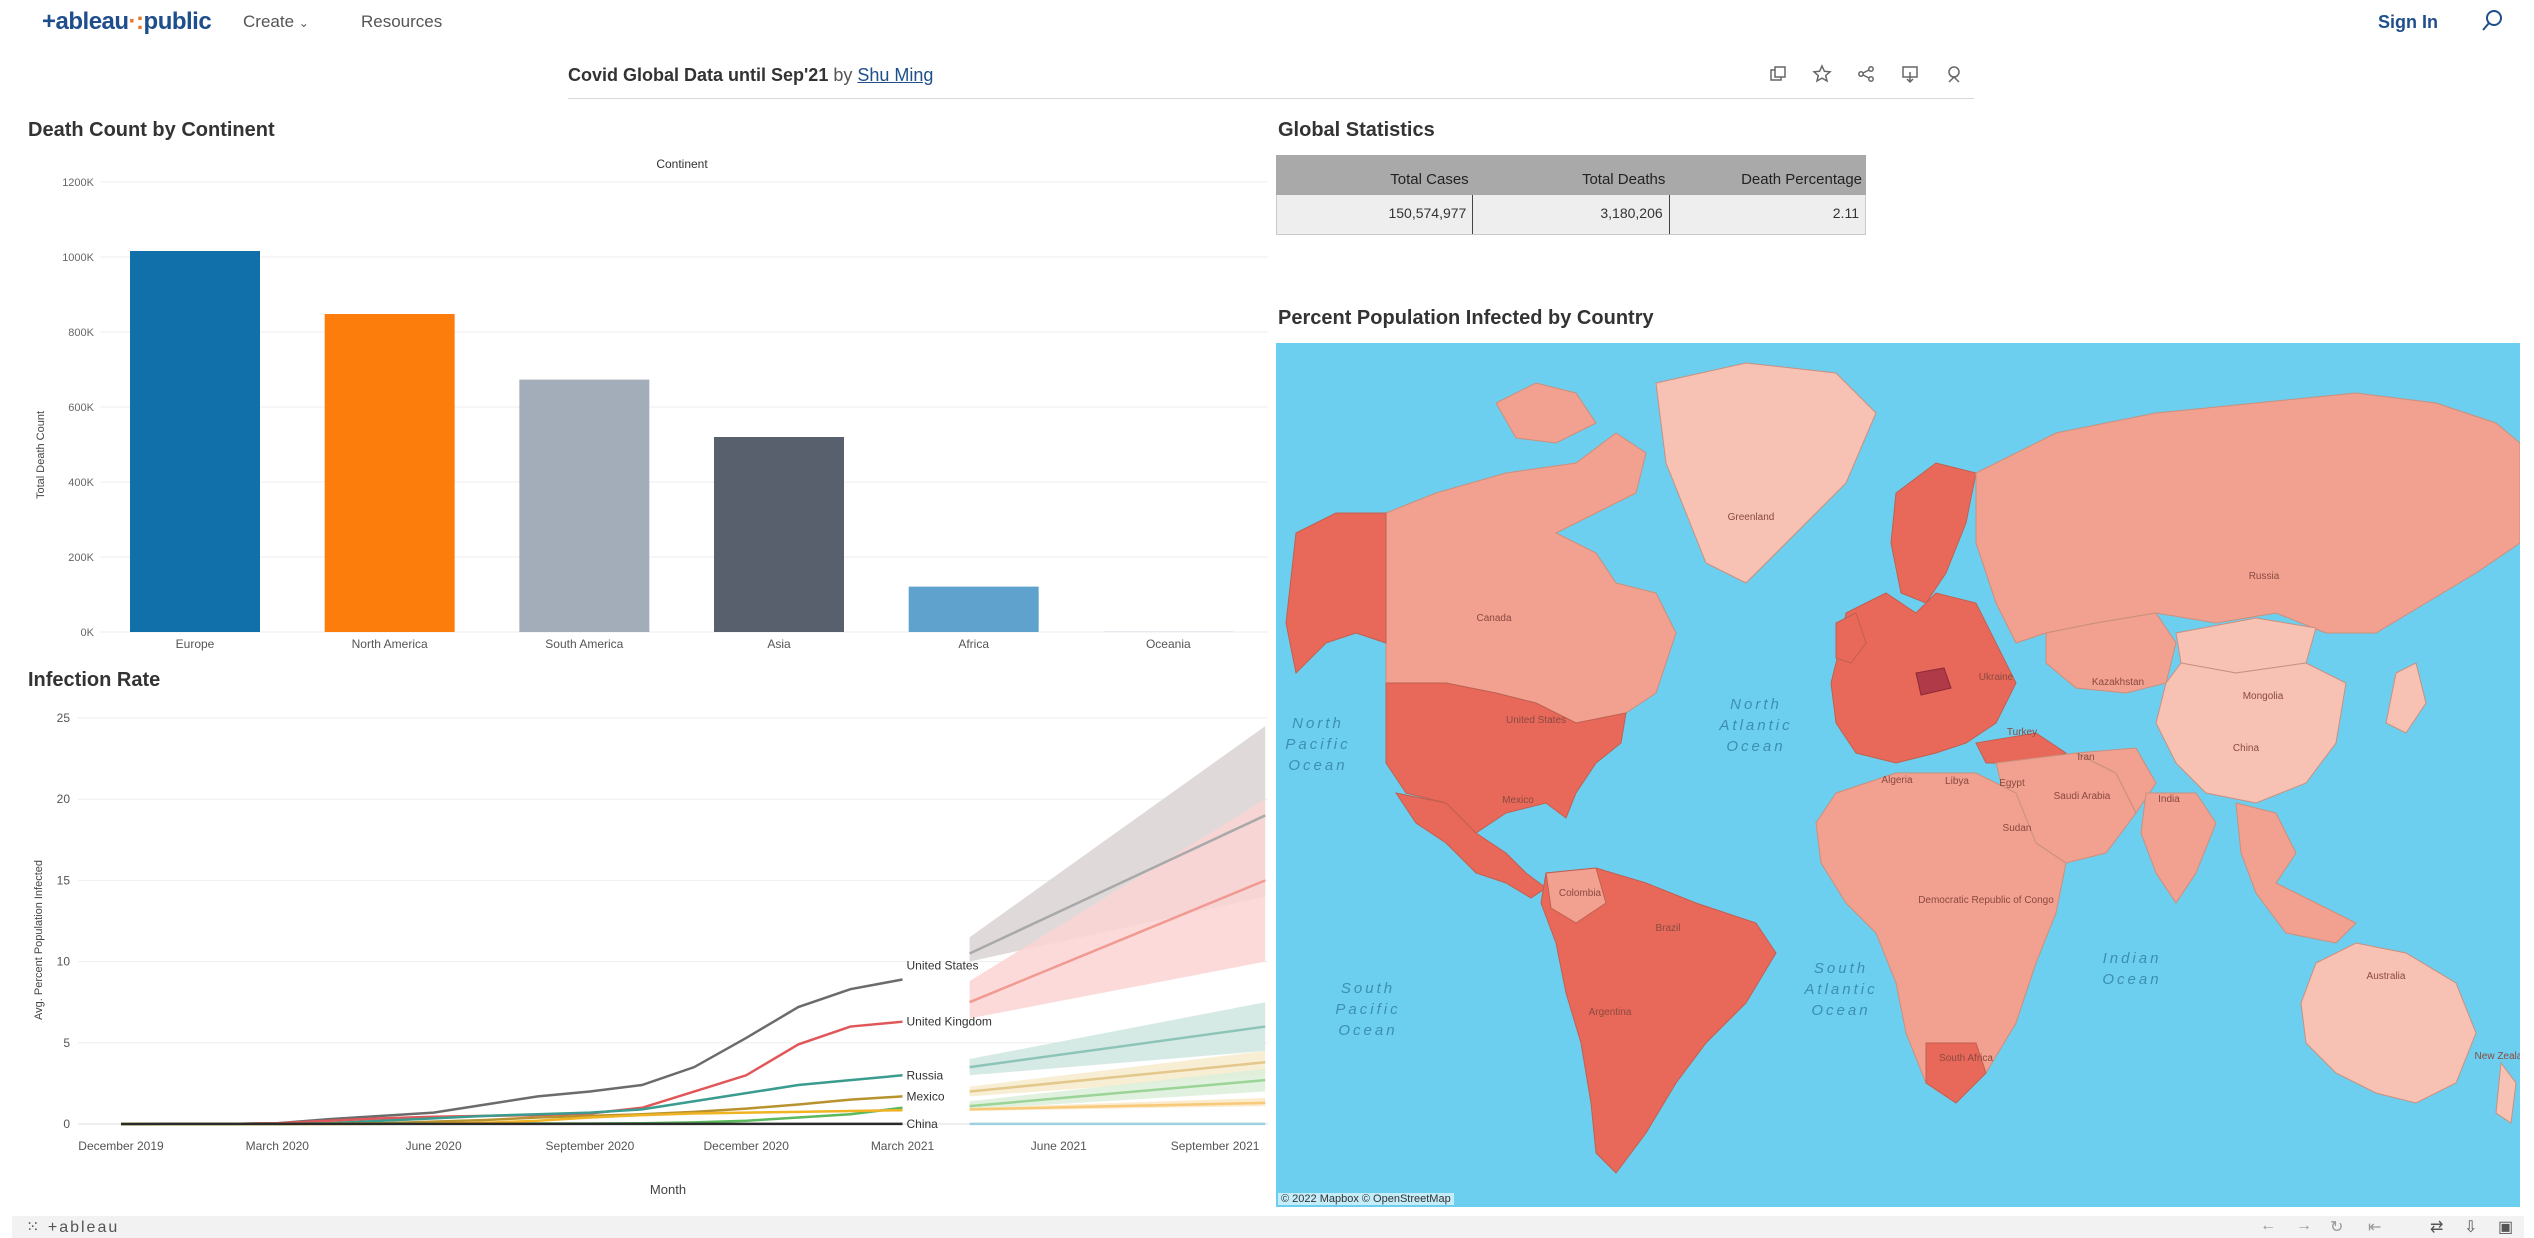 The height and width of the screenshot is (1238, 2534). What do you see at coordinates (1536, 720) in the screenshot?
I see `usa-label: United States` at bounding box center [1536, 720].